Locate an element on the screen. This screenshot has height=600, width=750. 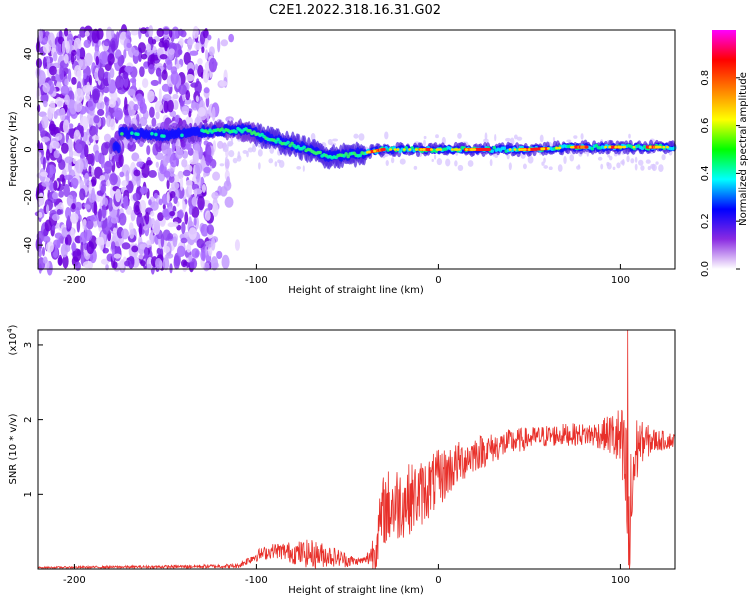
y-tick-label: 20 is located at coordinates (28, 101).